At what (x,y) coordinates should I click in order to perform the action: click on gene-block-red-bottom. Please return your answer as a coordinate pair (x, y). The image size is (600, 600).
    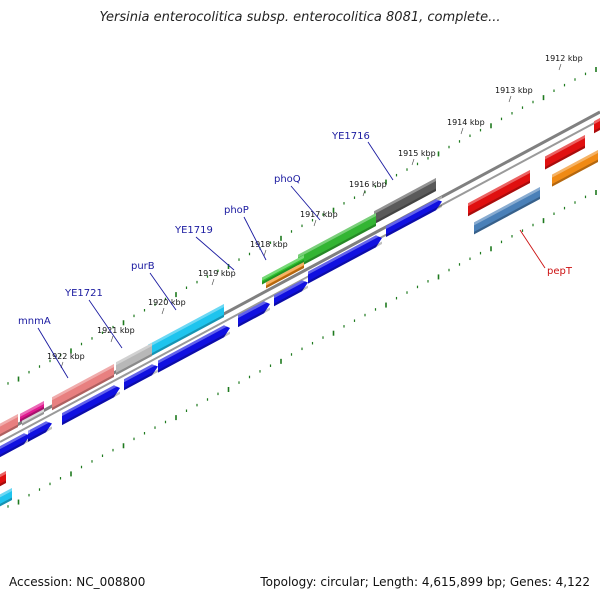
    Looking at the image, I should click on (3, 479).